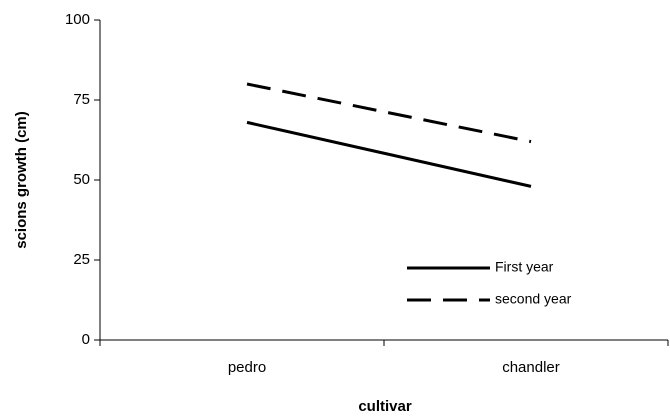 The height and width of the screenshot is (418, 670). Describe the element at coordinates (77, 19) in the screenshot. I see `y-tick-label: 100` at that location.